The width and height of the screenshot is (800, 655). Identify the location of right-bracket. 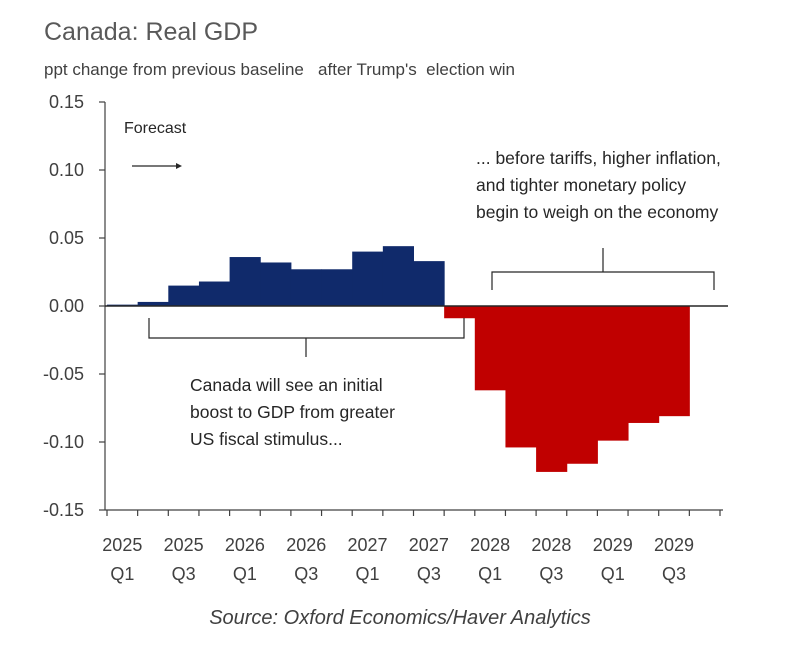
(603, 269).